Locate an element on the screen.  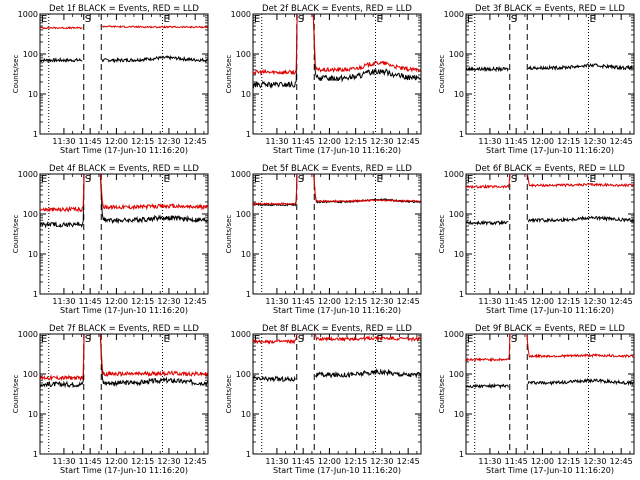
plot-title: Det 4f BLACK = Events, RED = LLD is located at coordinates (124, 169).